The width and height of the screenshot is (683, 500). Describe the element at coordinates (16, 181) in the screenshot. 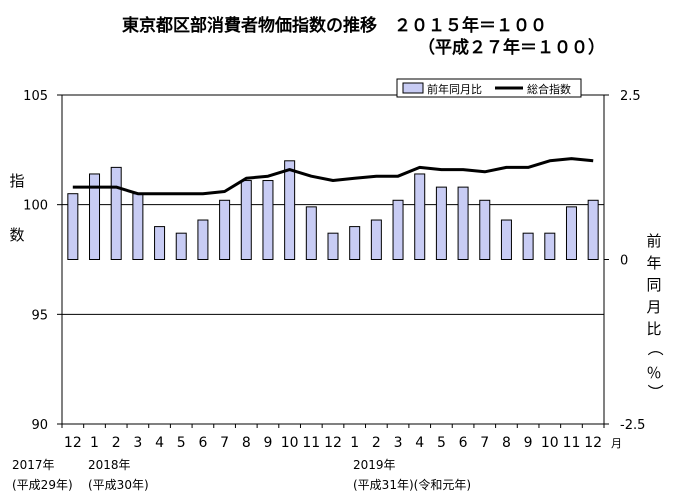

I see `y-left-axis-label: 指` at that location.